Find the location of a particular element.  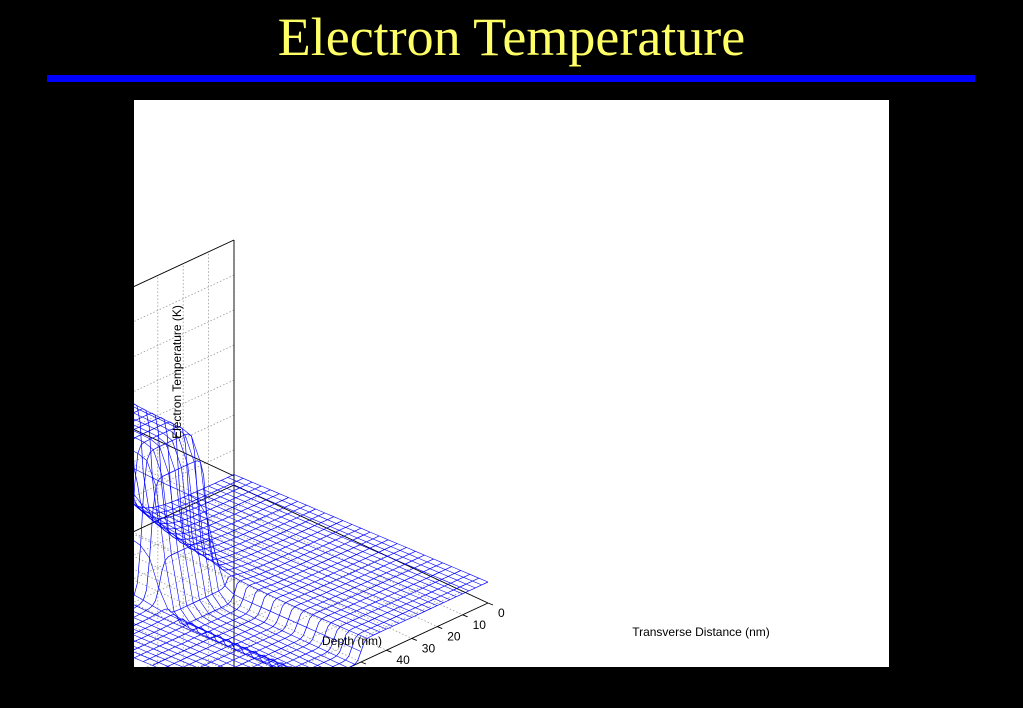

transverse-tick-label: 30 is located at coordinates (429, 648).